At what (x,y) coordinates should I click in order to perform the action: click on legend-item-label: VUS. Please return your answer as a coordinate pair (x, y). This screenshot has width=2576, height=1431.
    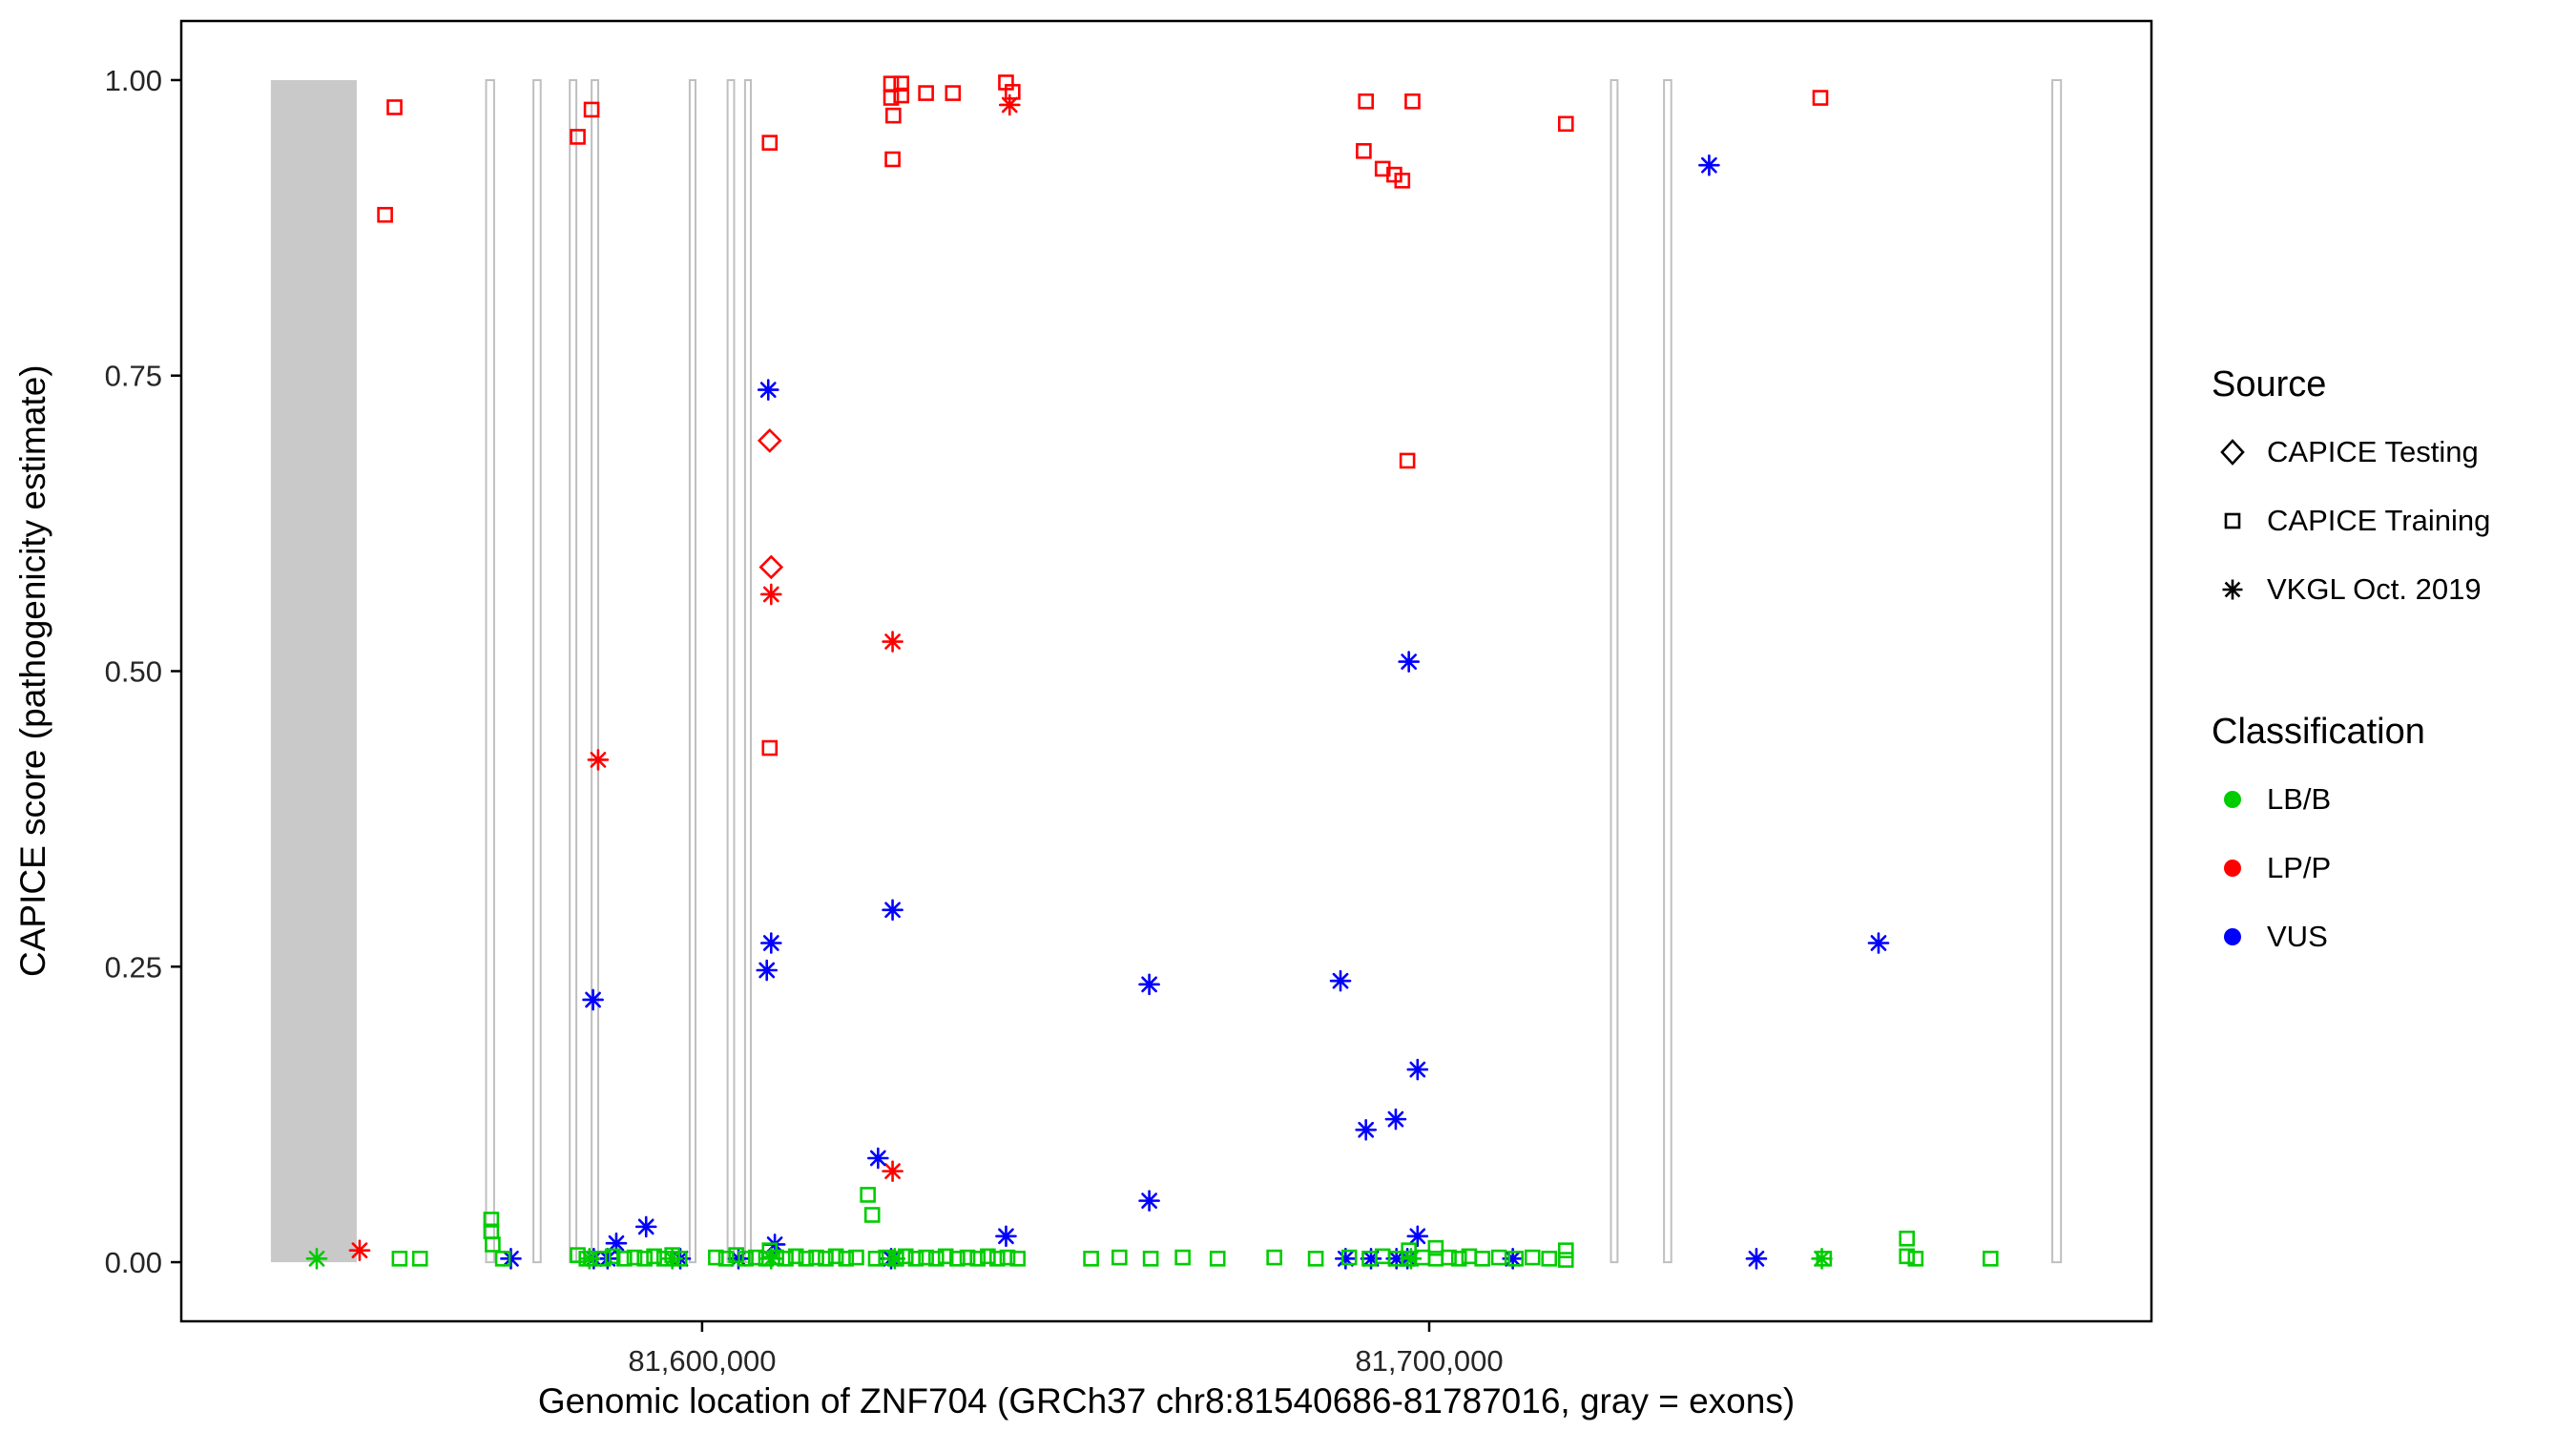
    Looking at the image, I should click on (2297, 936).